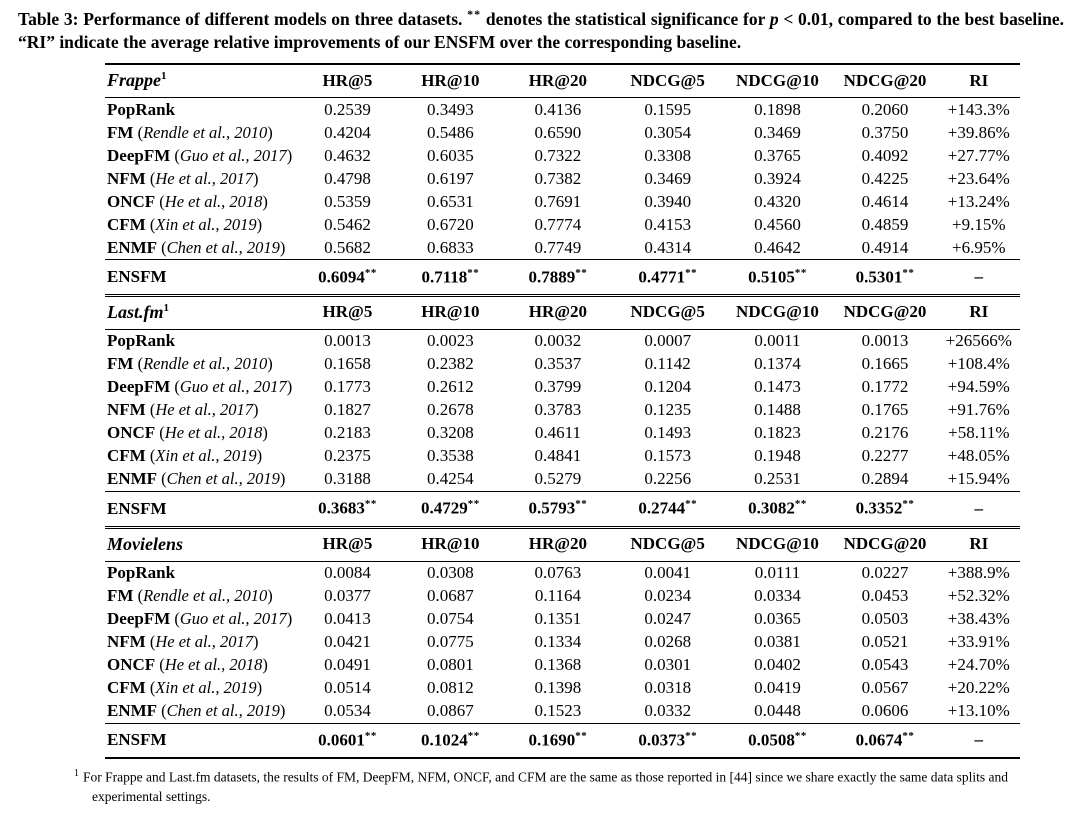  What do you see at coordinates (777, 224) in the screenshot?
I see `metric-value: 0.4560` at bounding box center [777, 224].